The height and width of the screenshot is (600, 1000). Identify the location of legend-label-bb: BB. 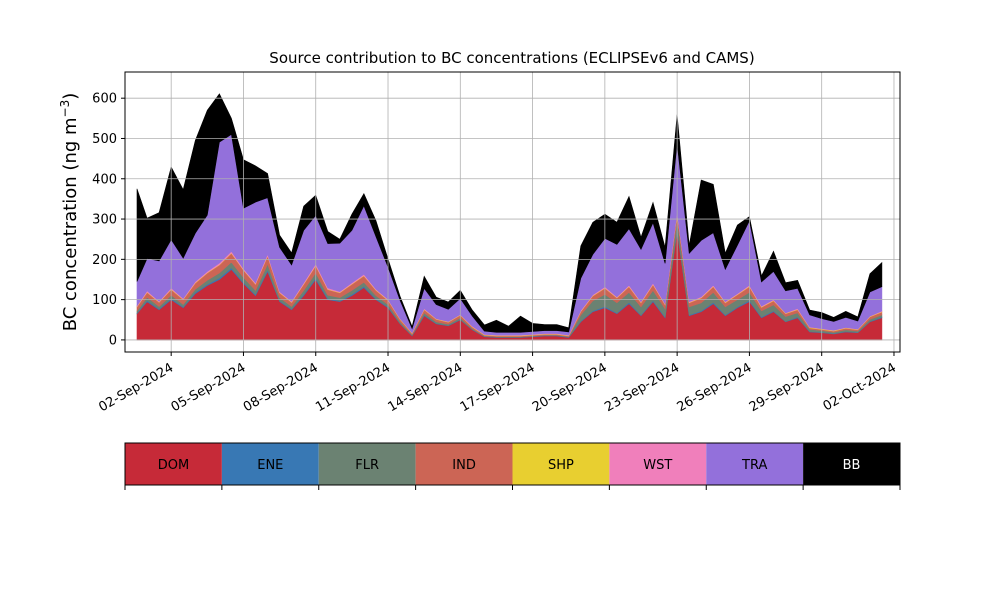
(852, 465).